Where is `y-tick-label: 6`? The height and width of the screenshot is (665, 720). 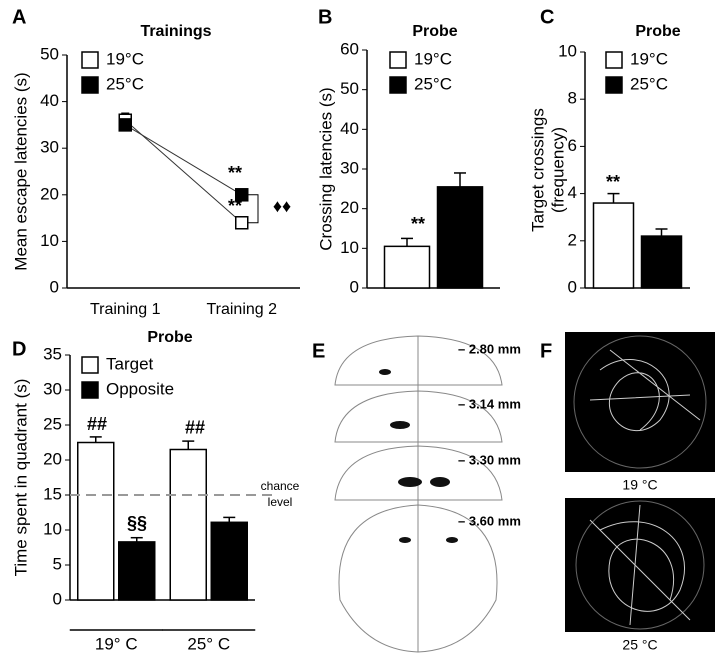
y-tick-label: 6 is located at coordinates (572, 145).